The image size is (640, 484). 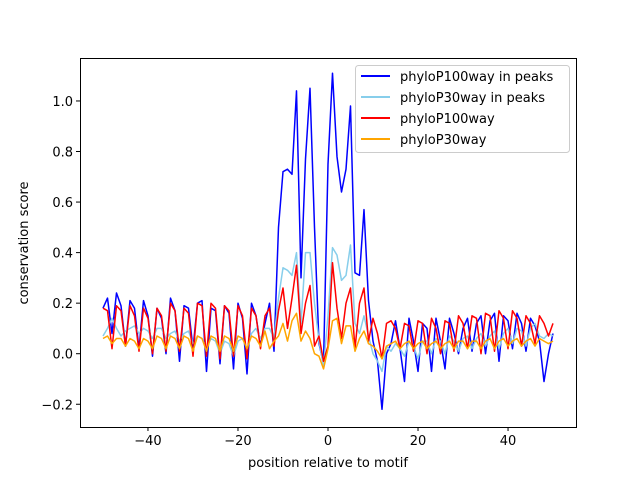 I want to click on x-tick-label: 40, so click(x=508, y=441).